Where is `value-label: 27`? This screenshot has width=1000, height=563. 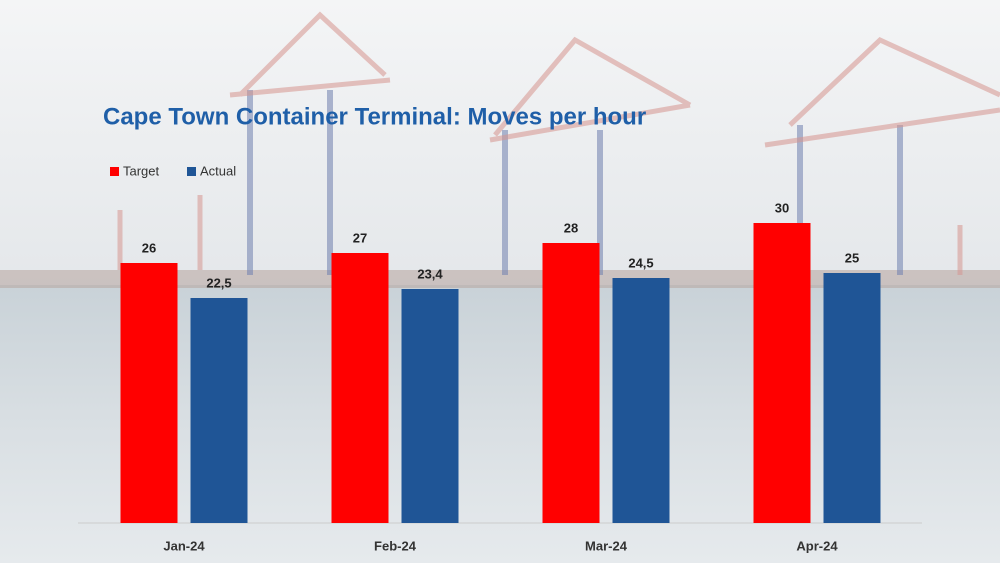
value-label: 27 is located at coordinates (360, 237).